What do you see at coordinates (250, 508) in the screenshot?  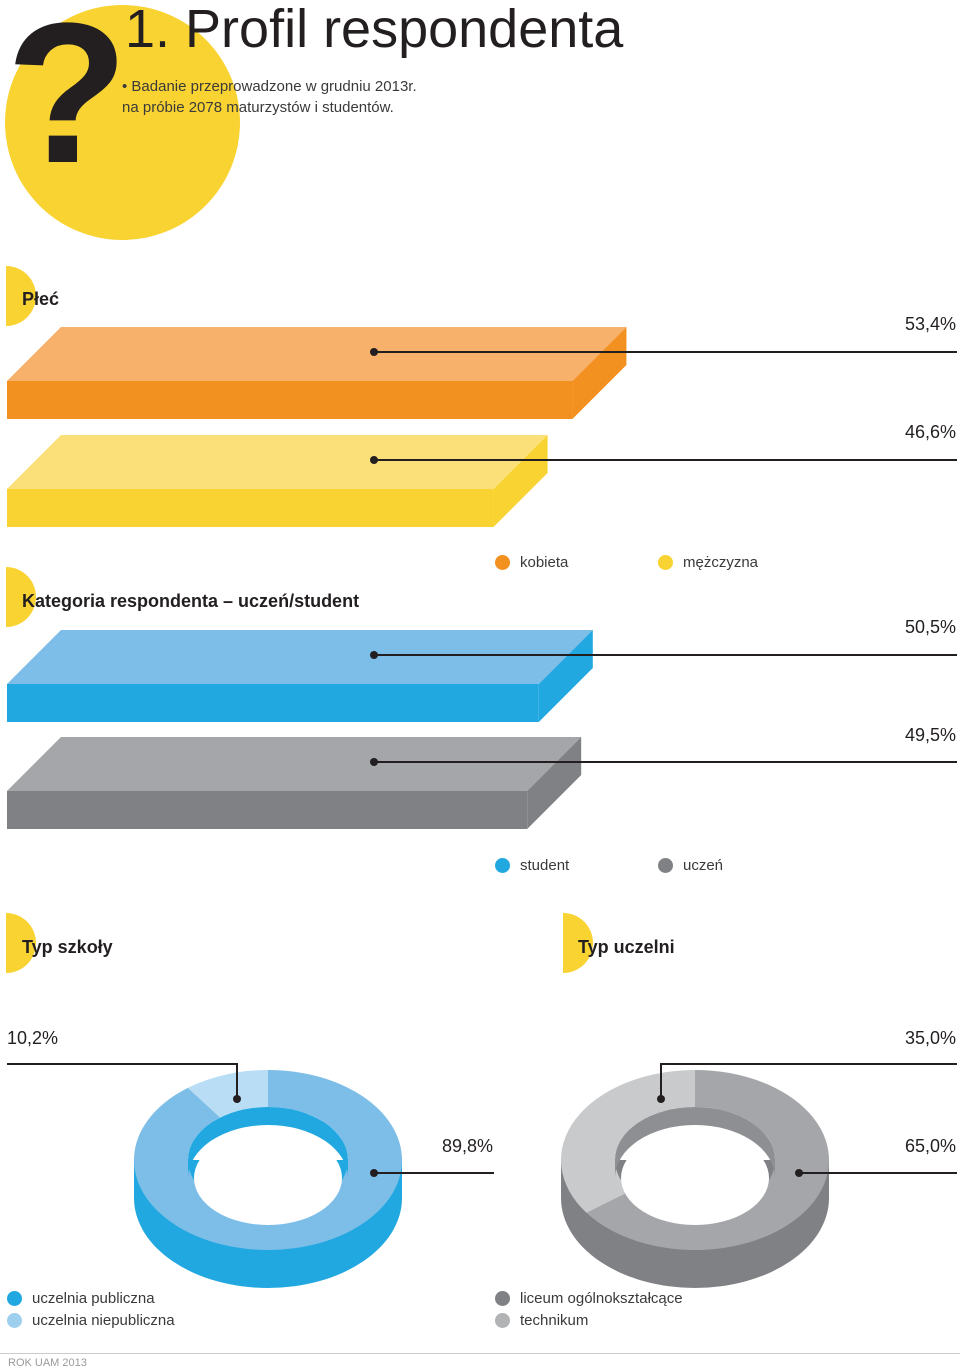 I see `bar-mezczyzna-front-face` at bounding box center [250, 508].